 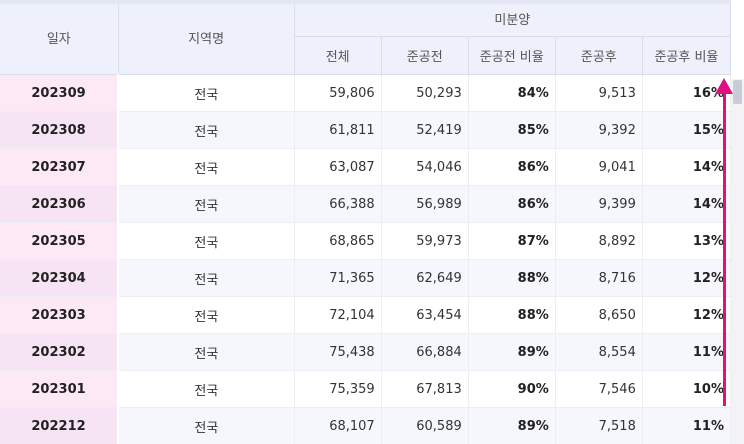 I want to click on table-row: 202303 전국 72,104 63,454 88% 8,650 12%, so click(x=366, y=315).